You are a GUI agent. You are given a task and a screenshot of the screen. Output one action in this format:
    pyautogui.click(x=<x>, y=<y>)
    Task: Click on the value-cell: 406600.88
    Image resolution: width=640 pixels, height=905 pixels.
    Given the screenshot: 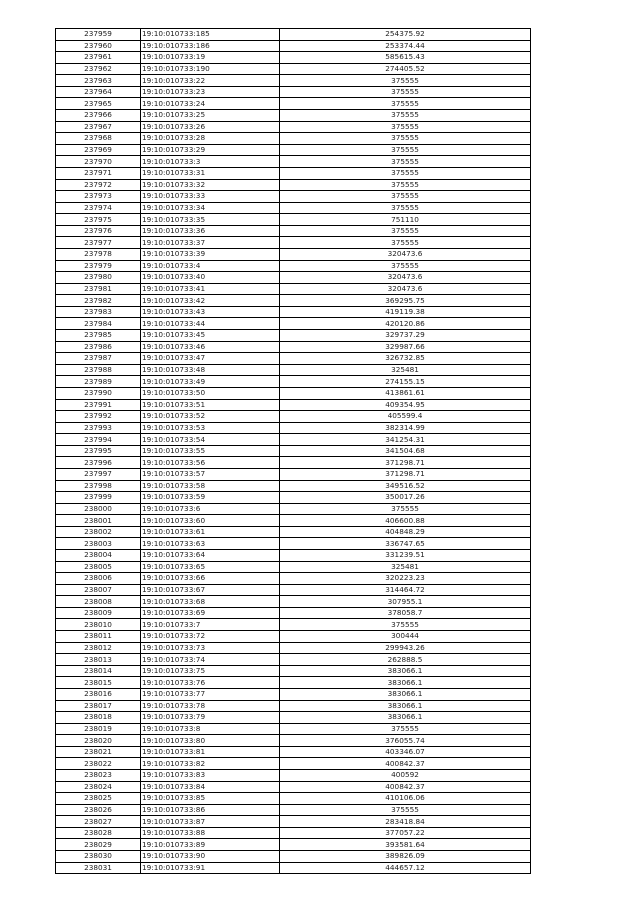 What is the action you would take?
    pyautogui.click(x=405, y=520)
    